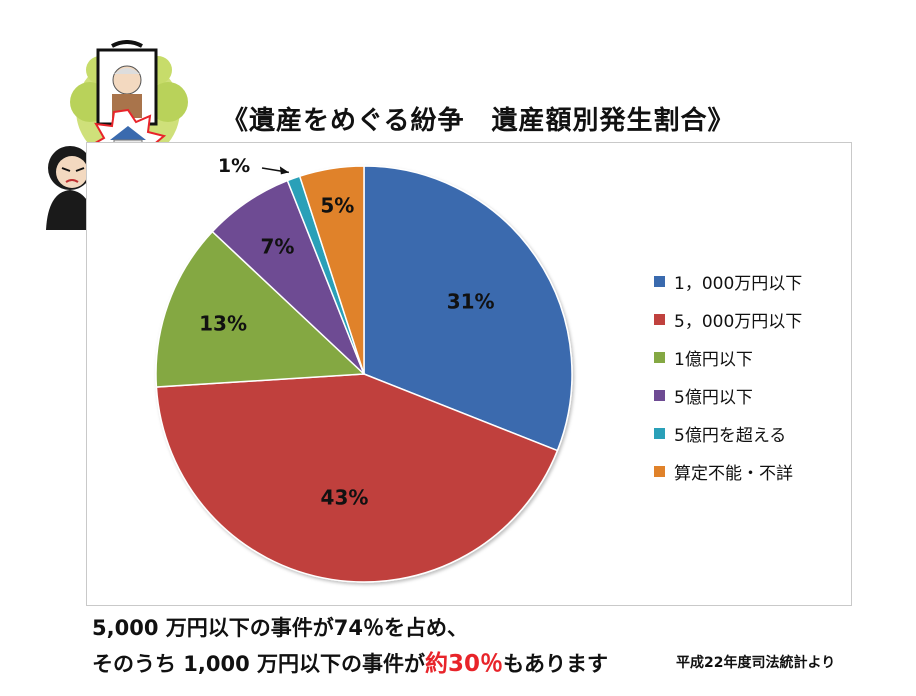 This screenshot has width=916, height=696. Describe the element at coordinates (713, 397) in the screenshot. I see `legend-label: 5億円以下` at that location.